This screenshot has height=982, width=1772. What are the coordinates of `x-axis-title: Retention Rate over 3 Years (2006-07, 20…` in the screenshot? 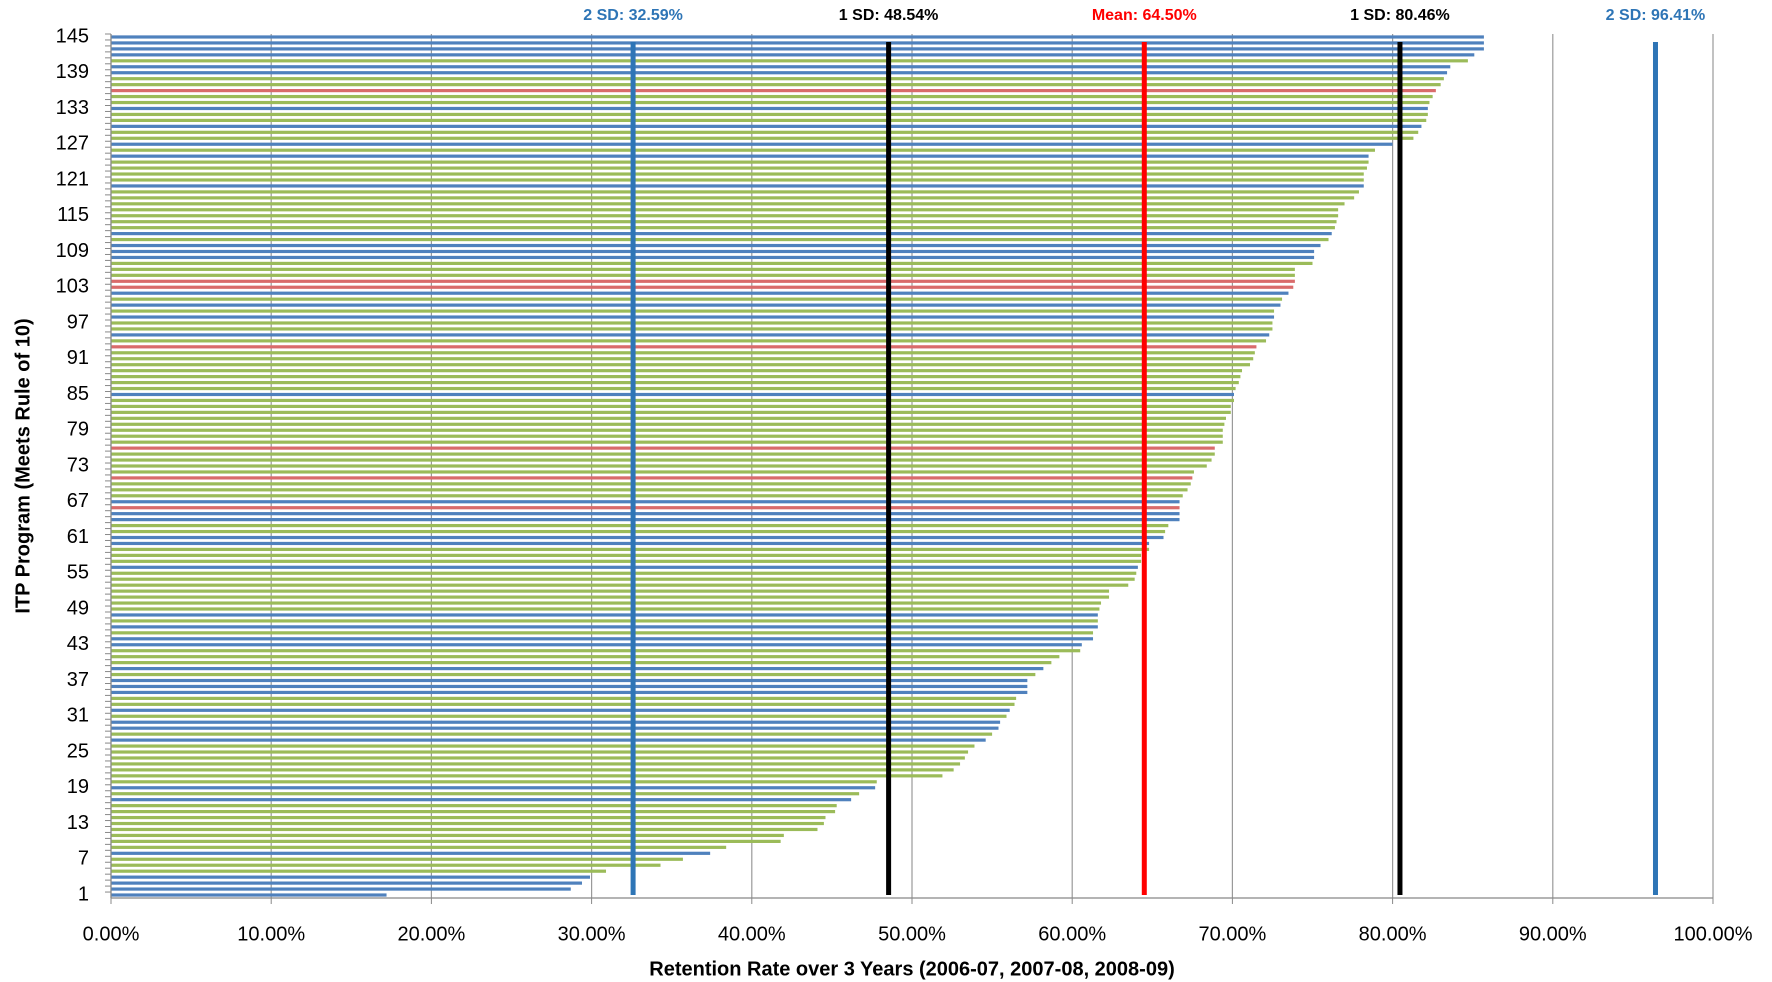 It's located at (912, 969).